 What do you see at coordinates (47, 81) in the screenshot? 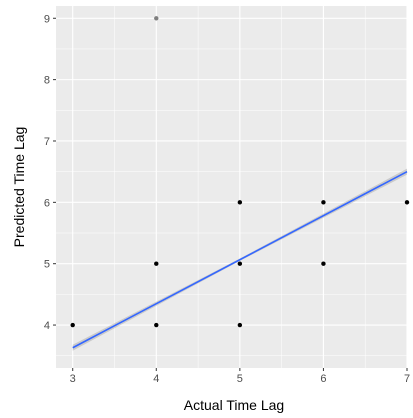
I see `y-tick-label: 8` at bounding box center [47, 81].